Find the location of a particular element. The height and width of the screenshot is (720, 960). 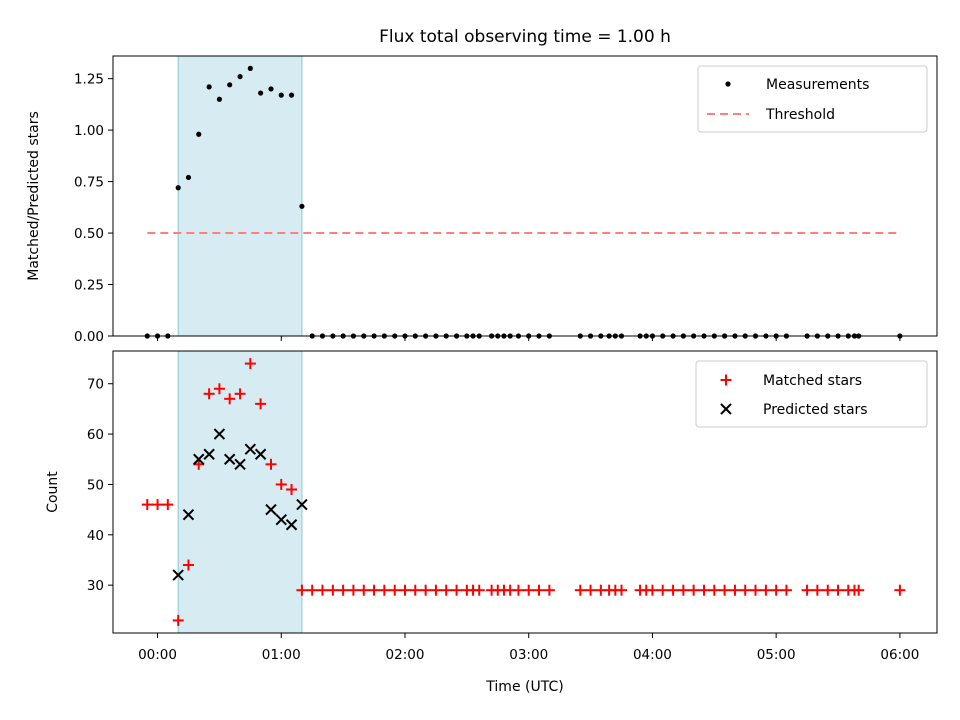

bottom-legend-box is located at coordinates (811, 394).